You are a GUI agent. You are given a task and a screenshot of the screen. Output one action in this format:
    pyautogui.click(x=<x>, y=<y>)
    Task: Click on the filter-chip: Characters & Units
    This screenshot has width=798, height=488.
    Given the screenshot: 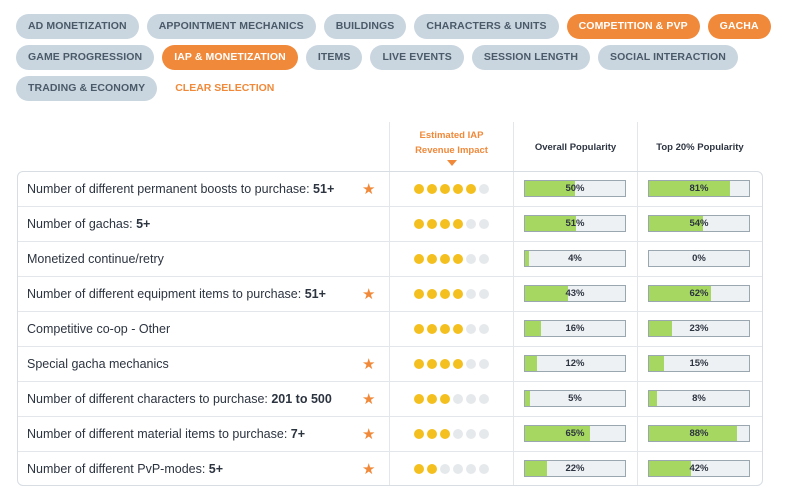 What is the action you would take?
    pyautogui.click(x=486, y=26)
    